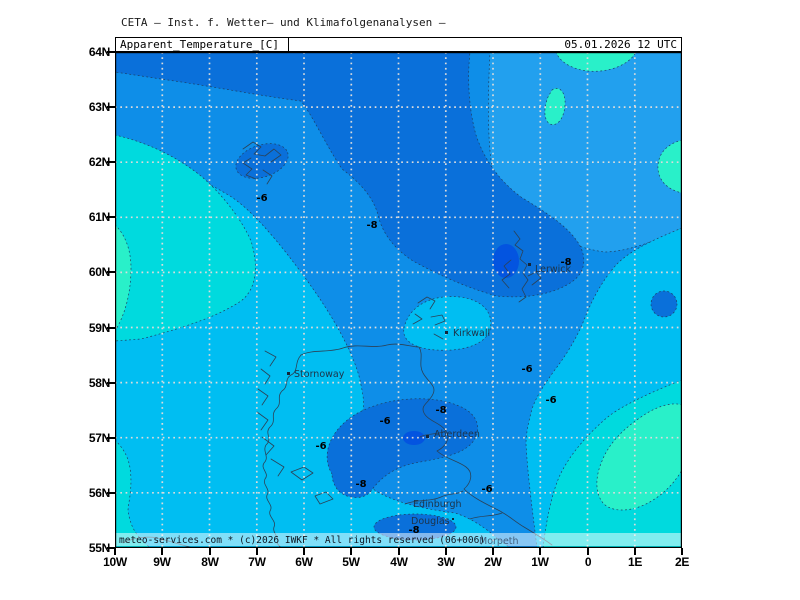 This screenshot has width=800, height=600. Describe the element at coordinates (99, 217) in the screenshot. I see `lat-label: 61N` at that location.